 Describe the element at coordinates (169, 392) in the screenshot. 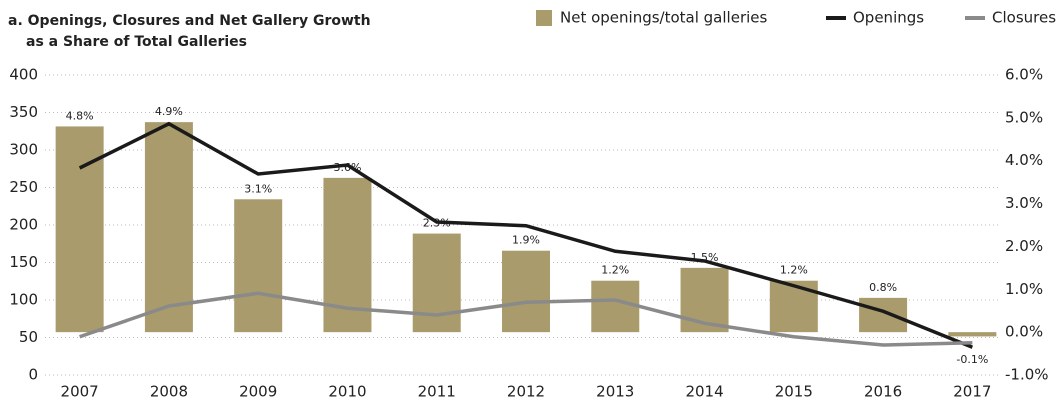

I see `x-tick-label: 2008` at that location.